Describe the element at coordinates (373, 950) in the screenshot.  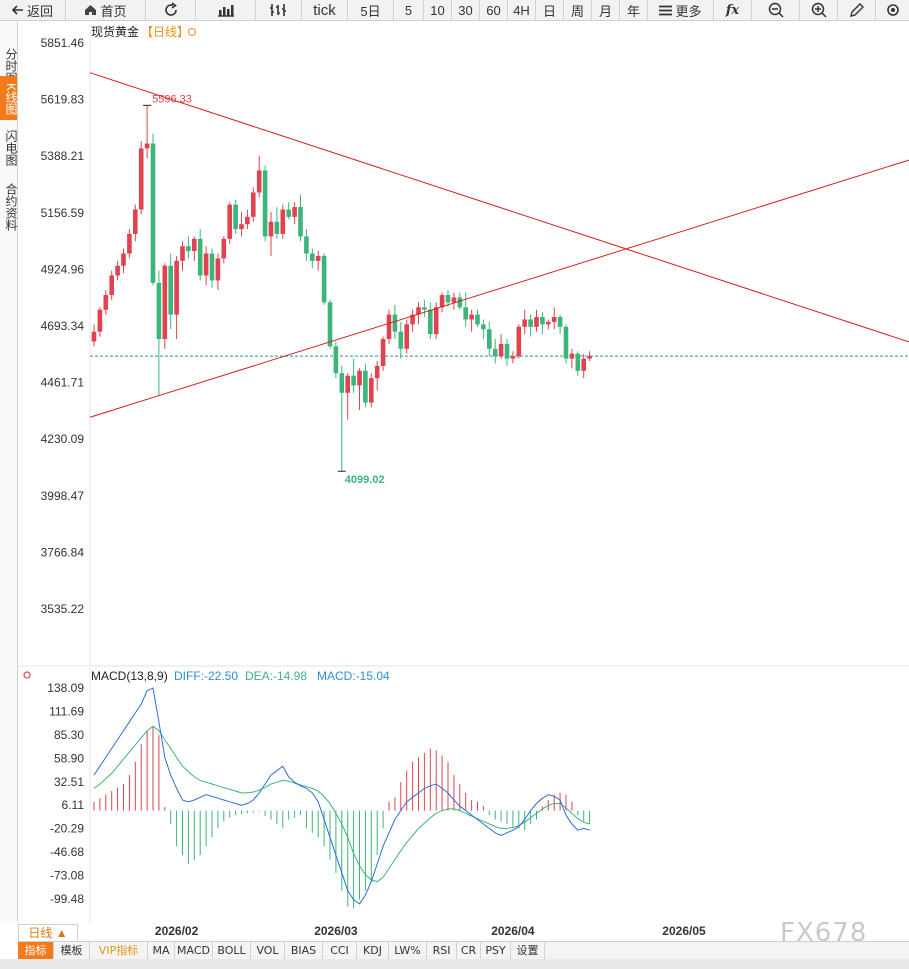
I see `indicator-tab-kdj: KDJ` at that location.